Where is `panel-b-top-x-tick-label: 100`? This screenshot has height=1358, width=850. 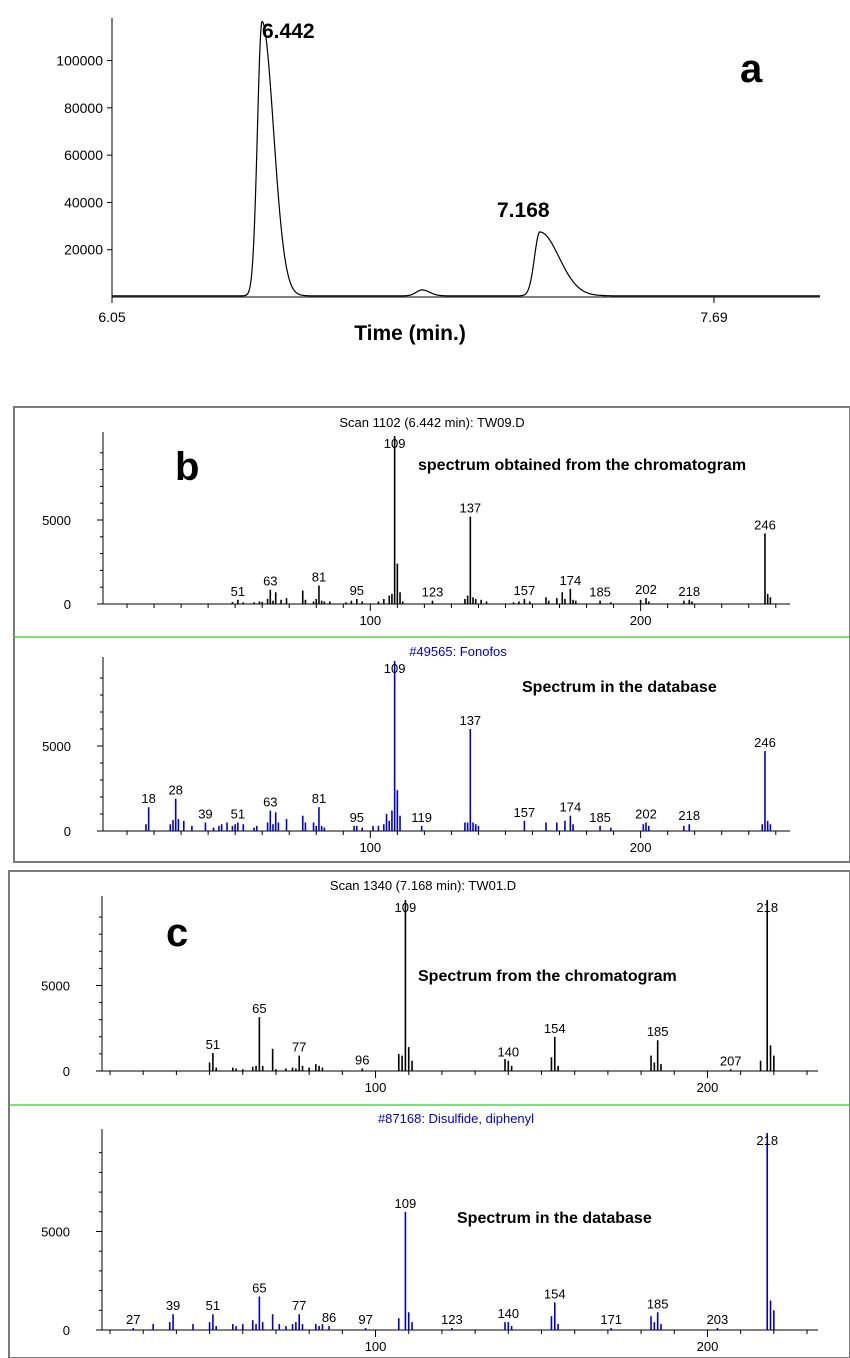
panel-b-top-x-tick-label: 100 is located at coordinates (370, 620).